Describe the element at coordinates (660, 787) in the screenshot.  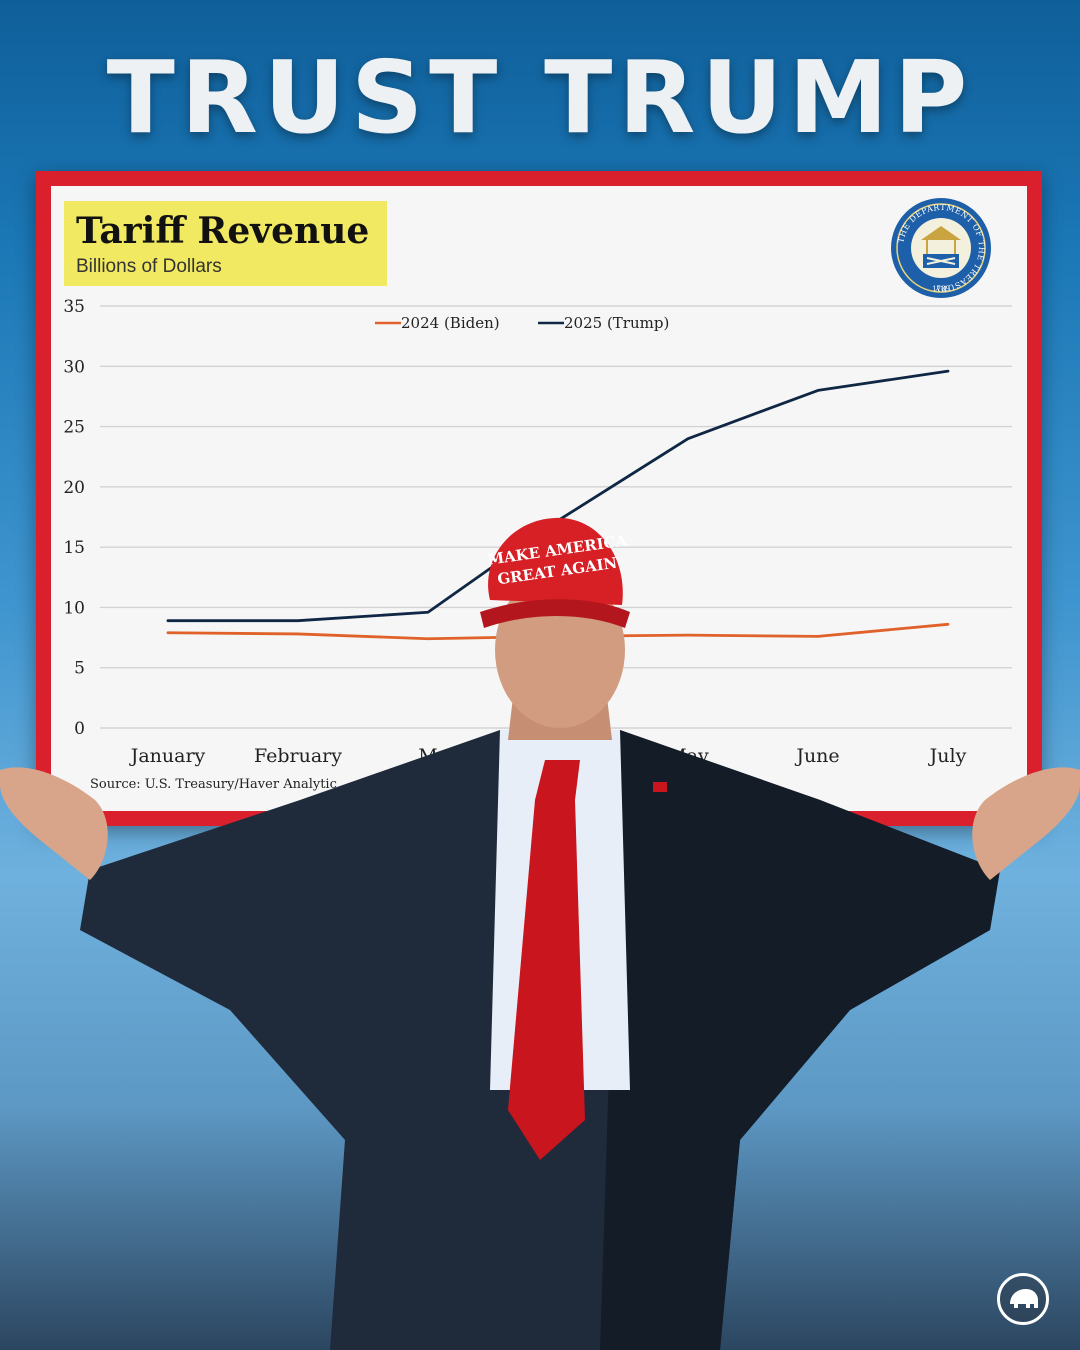
I see `flag-pin-icon` at that location.